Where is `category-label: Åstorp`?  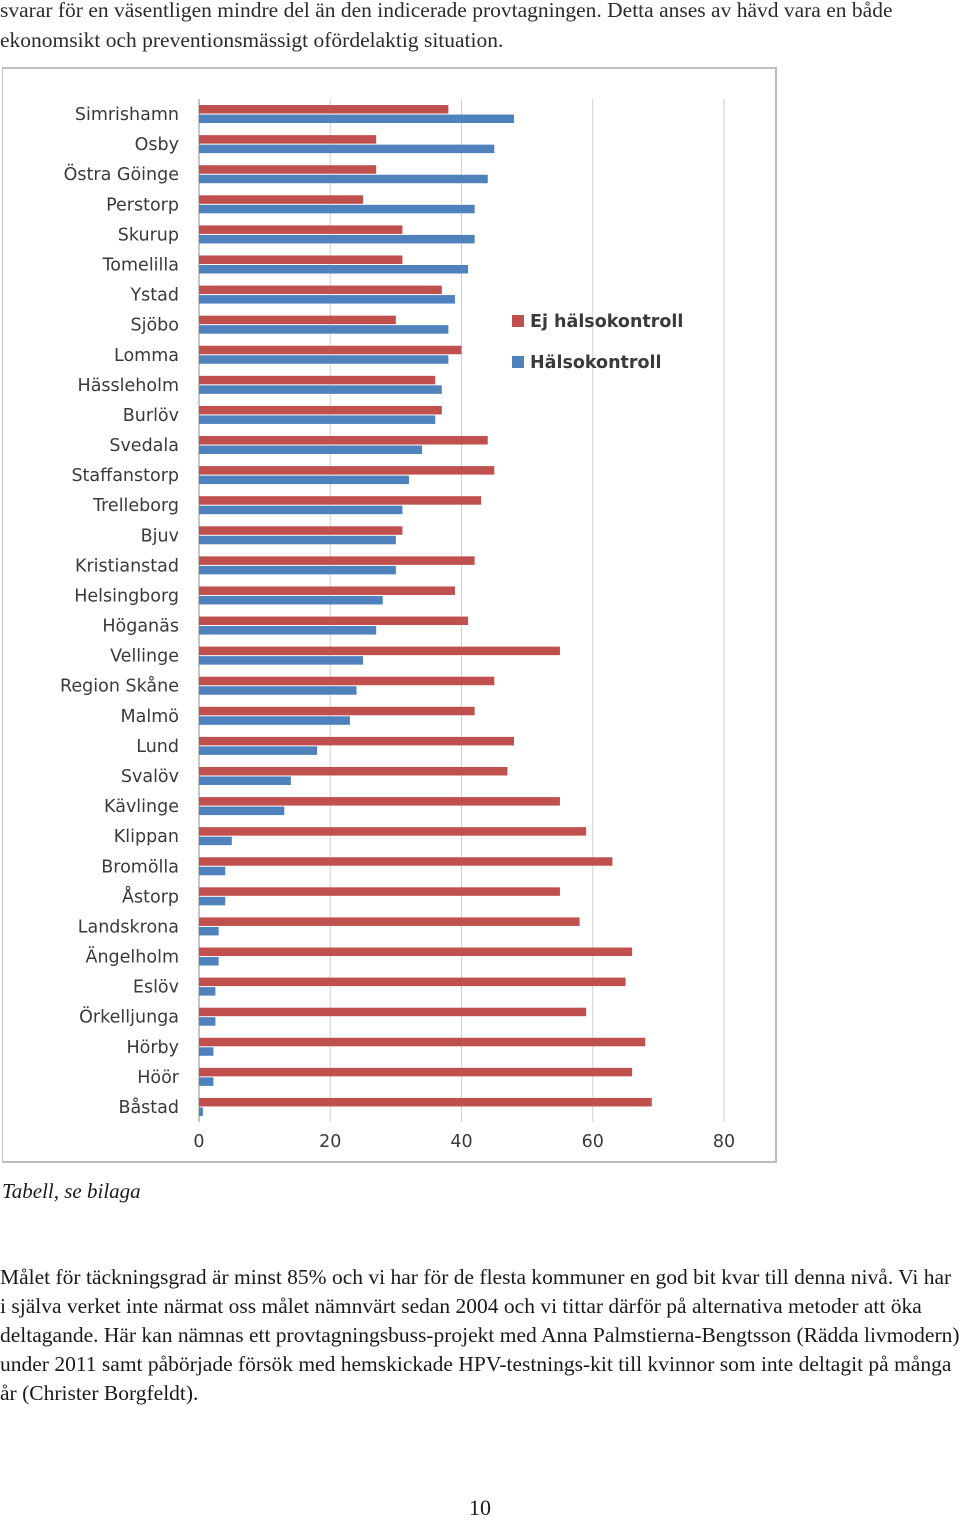
category-label: Åstorp is located at coordinates (150, 896).